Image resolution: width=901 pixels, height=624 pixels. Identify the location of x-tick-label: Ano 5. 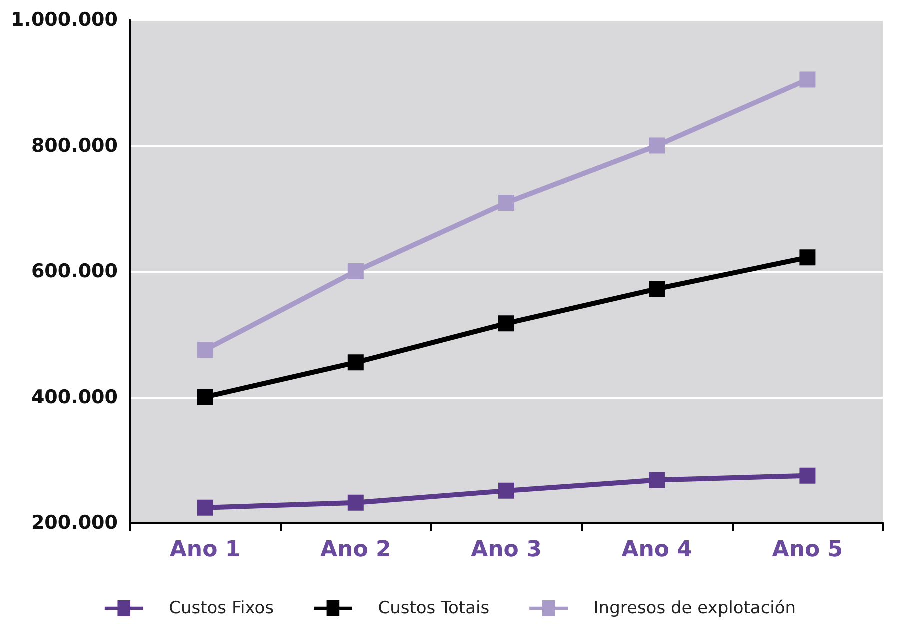
(808, 550).